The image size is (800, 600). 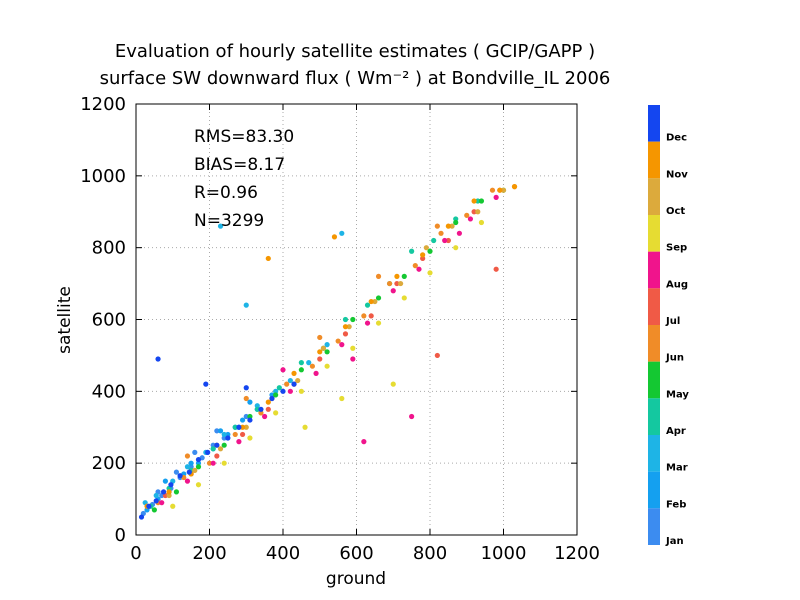 I want to click on stat-bias: BIAS=8.17, so click(x=239, y=165).